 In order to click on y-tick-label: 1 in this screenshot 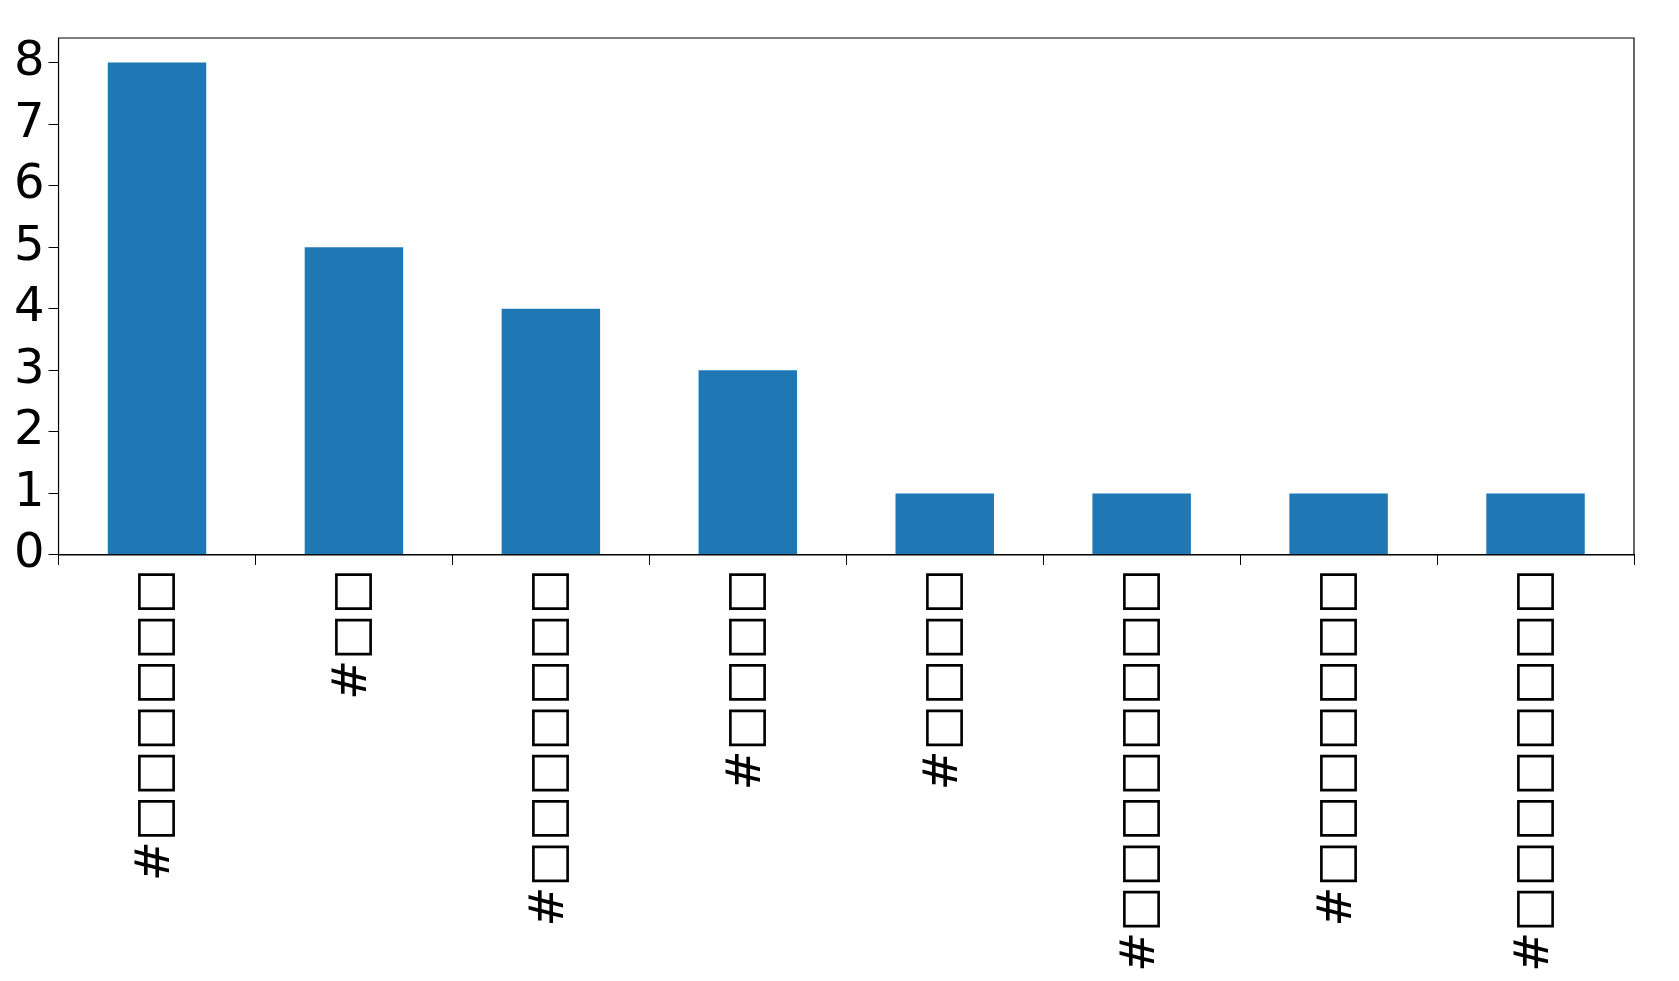, I will do `click(29, 488)`.